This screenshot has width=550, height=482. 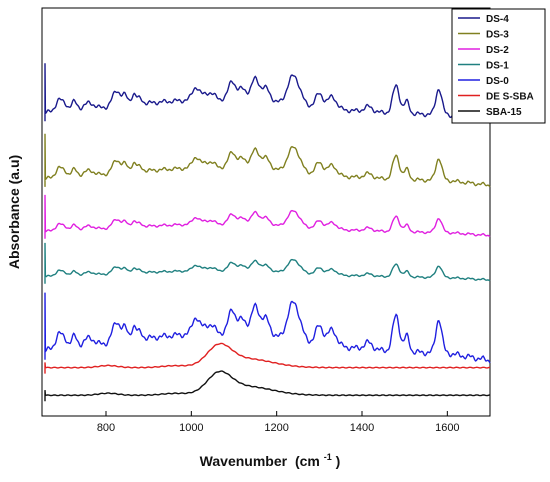 What do you see at coordinates (447, 428) in the screenshot?
I see `x-tick-label: 1600` at bounding box center [447, 428].